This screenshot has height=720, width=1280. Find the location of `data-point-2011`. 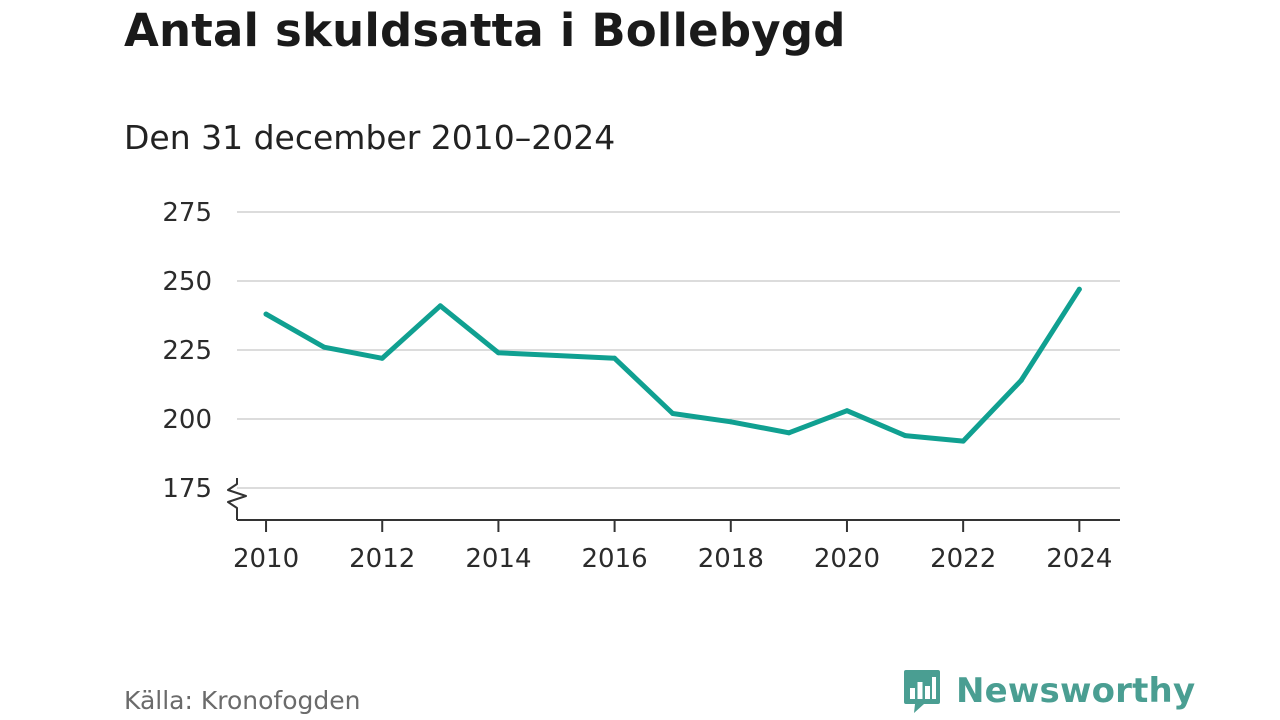

data-point-2011 is located at coordinates (324, 347).